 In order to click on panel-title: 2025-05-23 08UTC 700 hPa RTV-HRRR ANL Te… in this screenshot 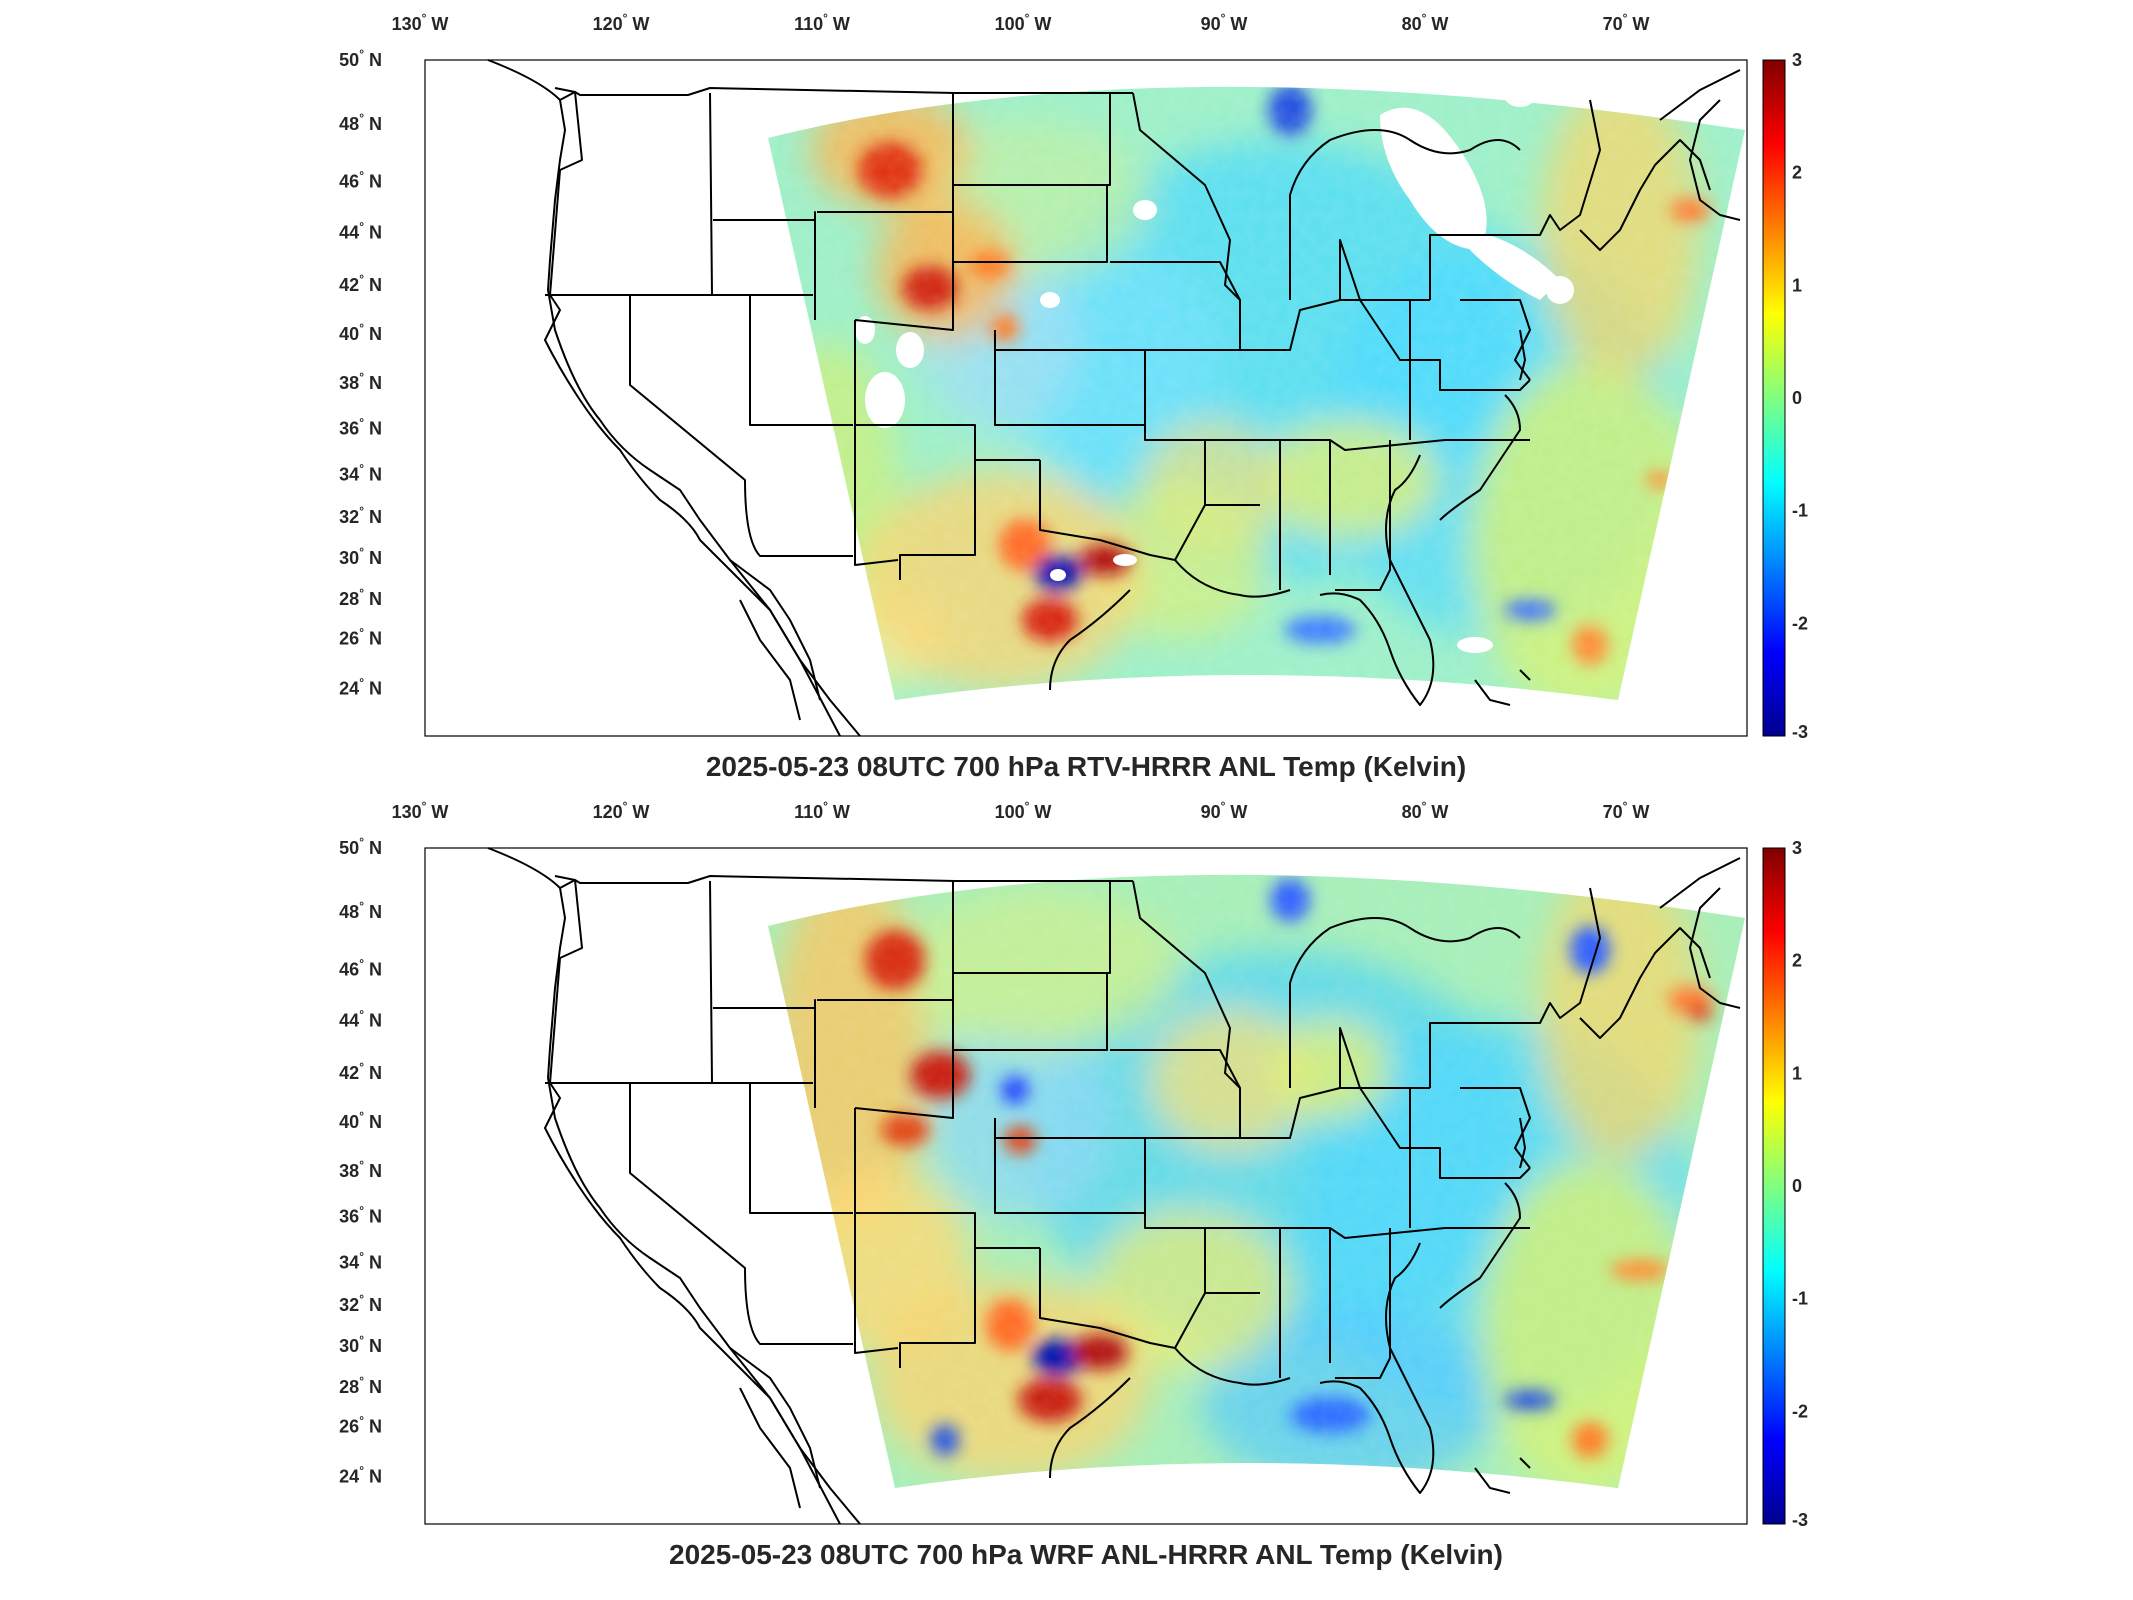, I will do `click(1086, 766)`.